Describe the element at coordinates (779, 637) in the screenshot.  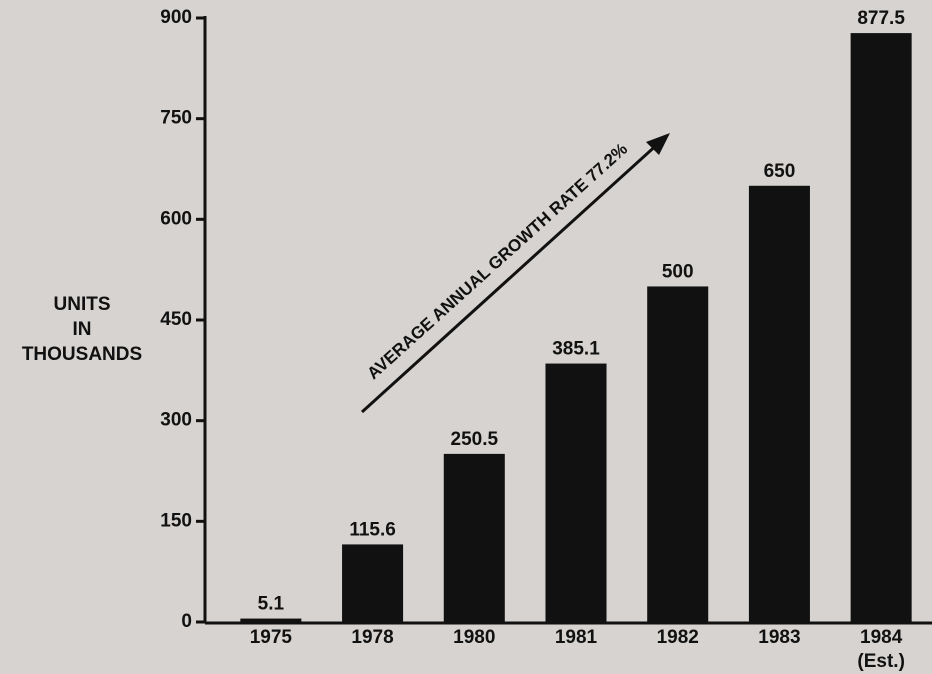
I see `x-tick-label: 1983` at that location.